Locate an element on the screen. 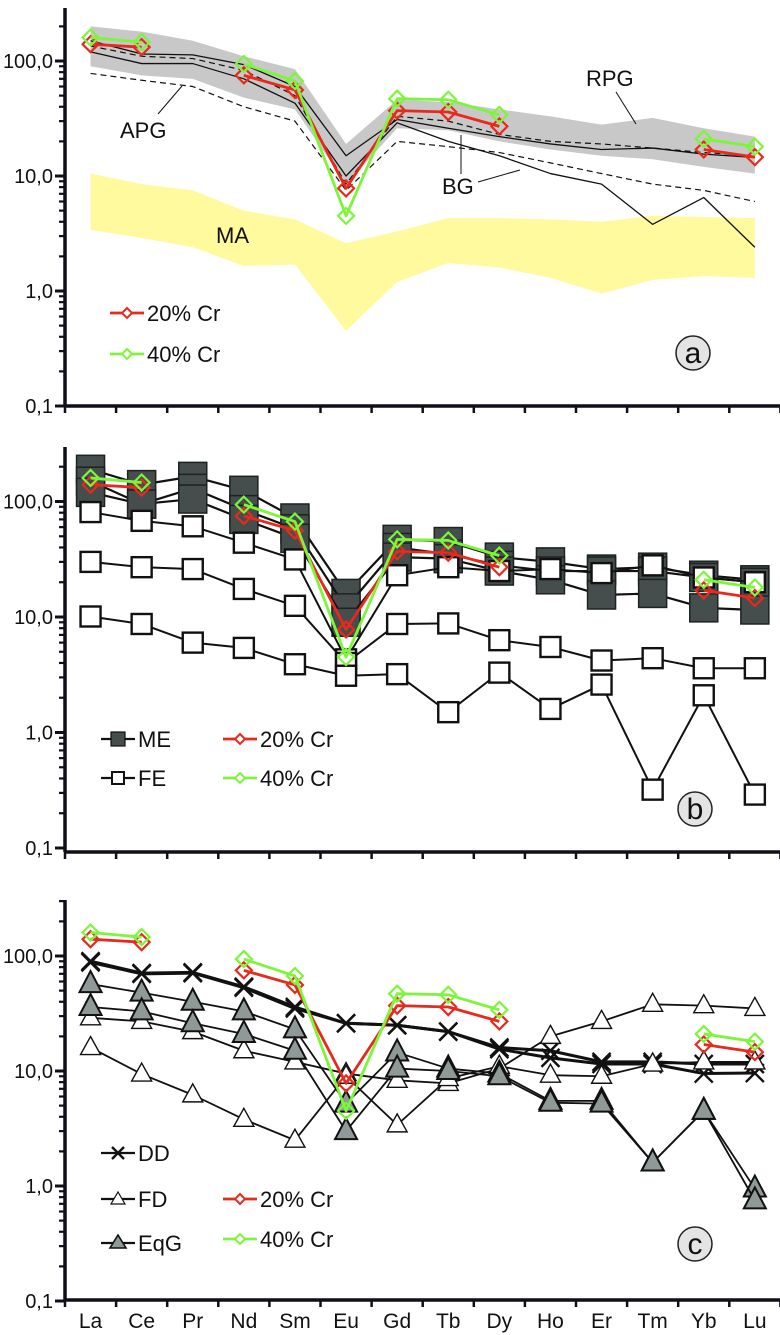 The height and width of the screenshot is (1335, 780). series-20-cr is located at coordinates (422, 116).